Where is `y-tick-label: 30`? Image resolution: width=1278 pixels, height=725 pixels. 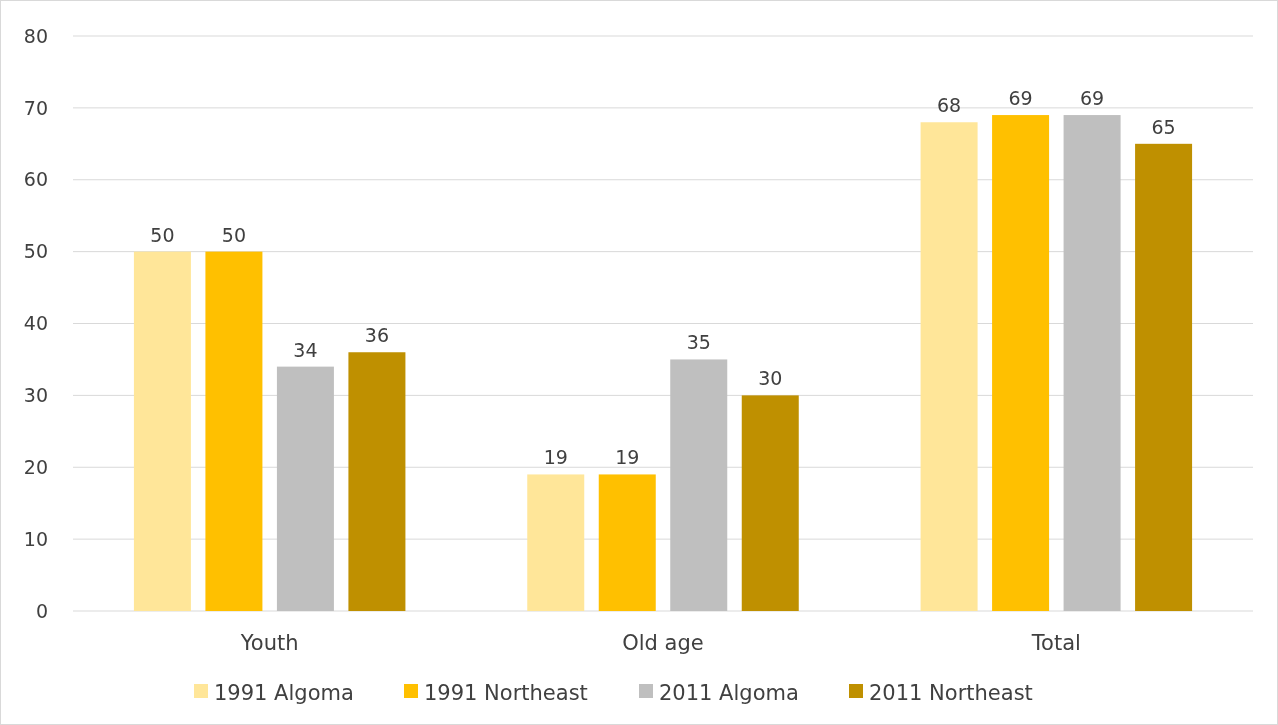 y-tick-label: 30 is located at coordinates (35, 395).